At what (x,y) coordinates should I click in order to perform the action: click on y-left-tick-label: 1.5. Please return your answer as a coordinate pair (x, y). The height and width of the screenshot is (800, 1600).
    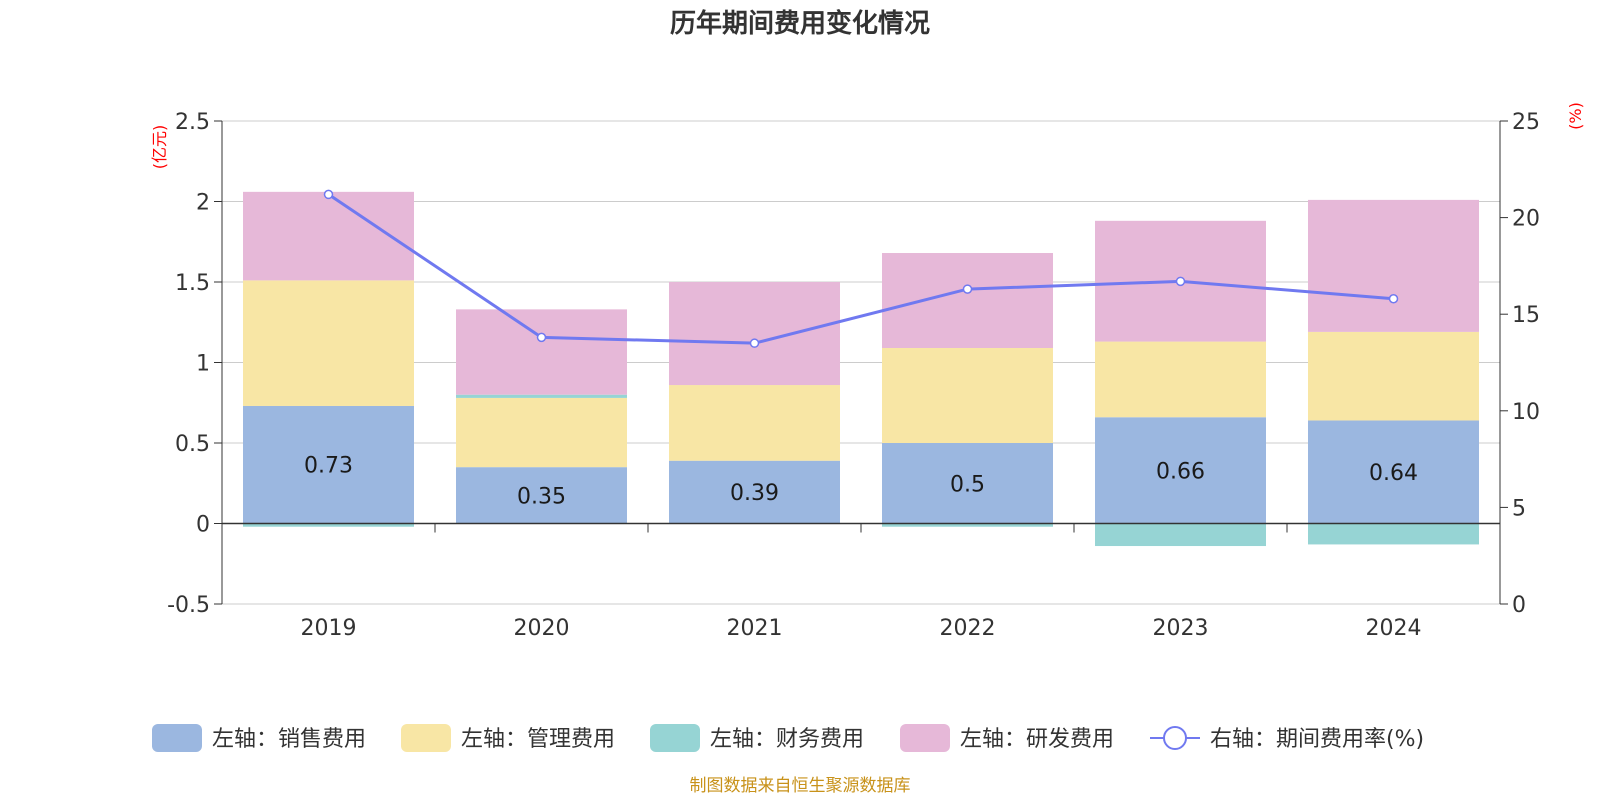
    Looking at the image, I should click on (192, 283).